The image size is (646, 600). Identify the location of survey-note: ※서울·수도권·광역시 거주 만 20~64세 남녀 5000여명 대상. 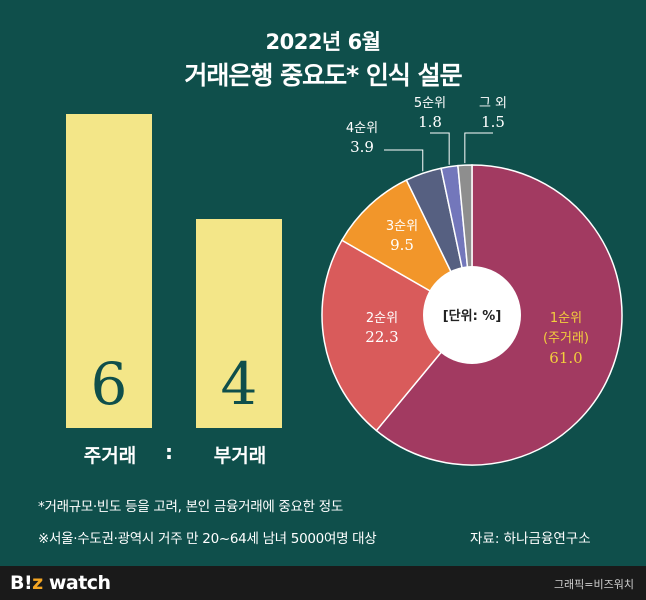
(207, 539).